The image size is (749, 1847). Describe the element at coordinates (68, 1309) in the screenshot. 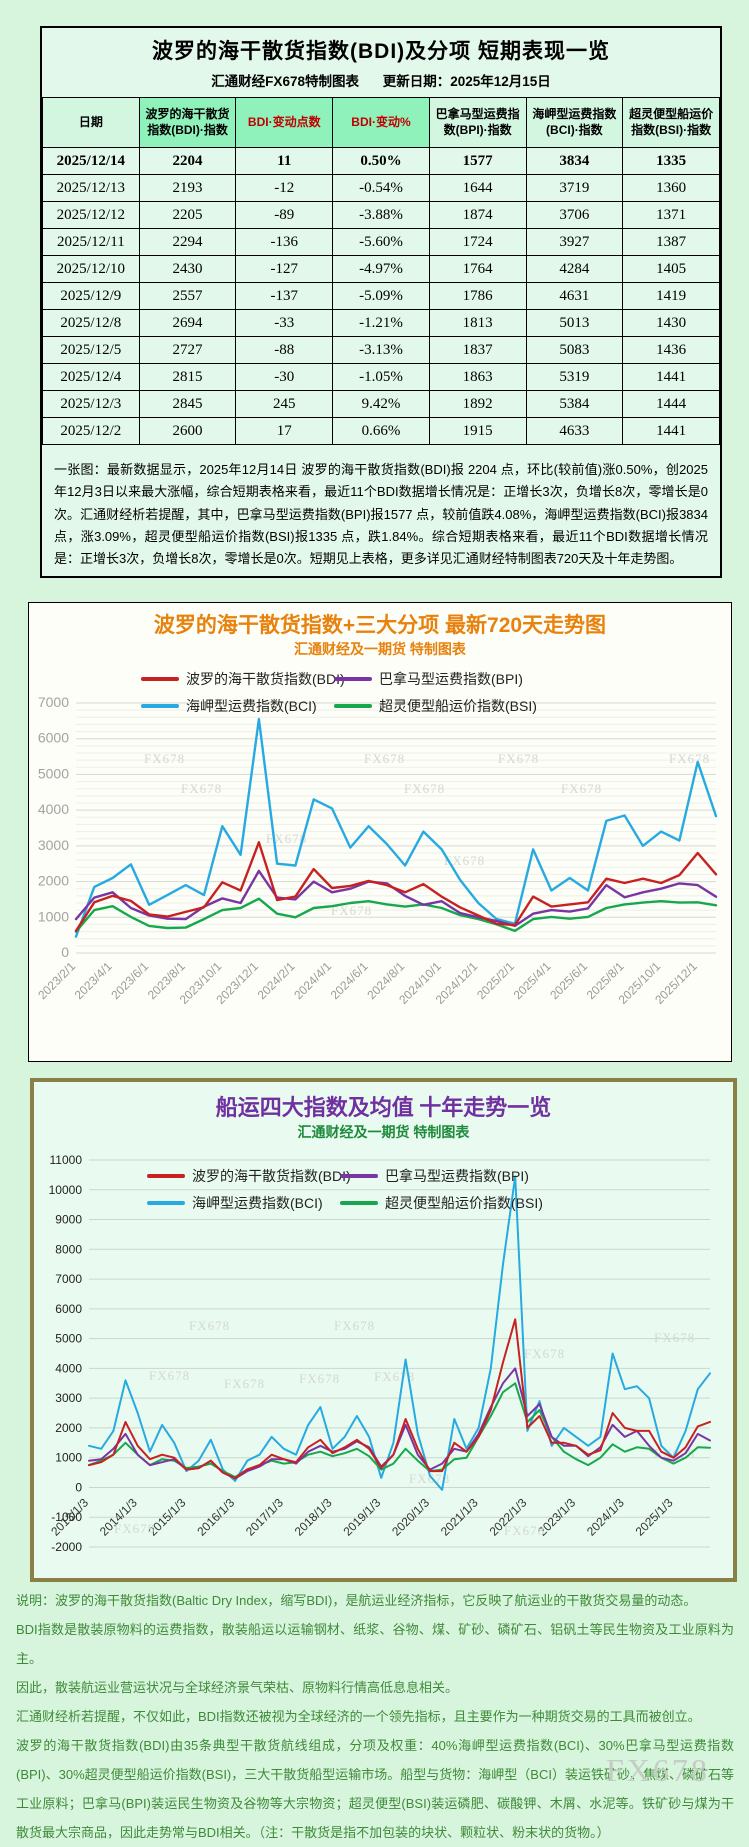

I see `svg-text: 6000` at that location.